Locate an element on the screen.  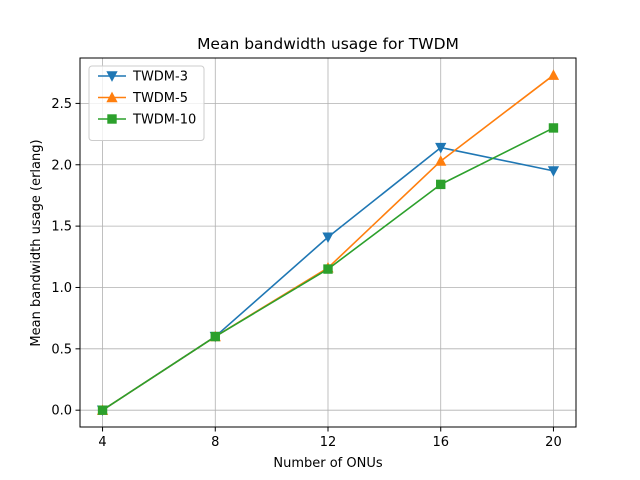
chart-title: Mean bandwidth usage for TWDM is located at coordinates (328, 44).